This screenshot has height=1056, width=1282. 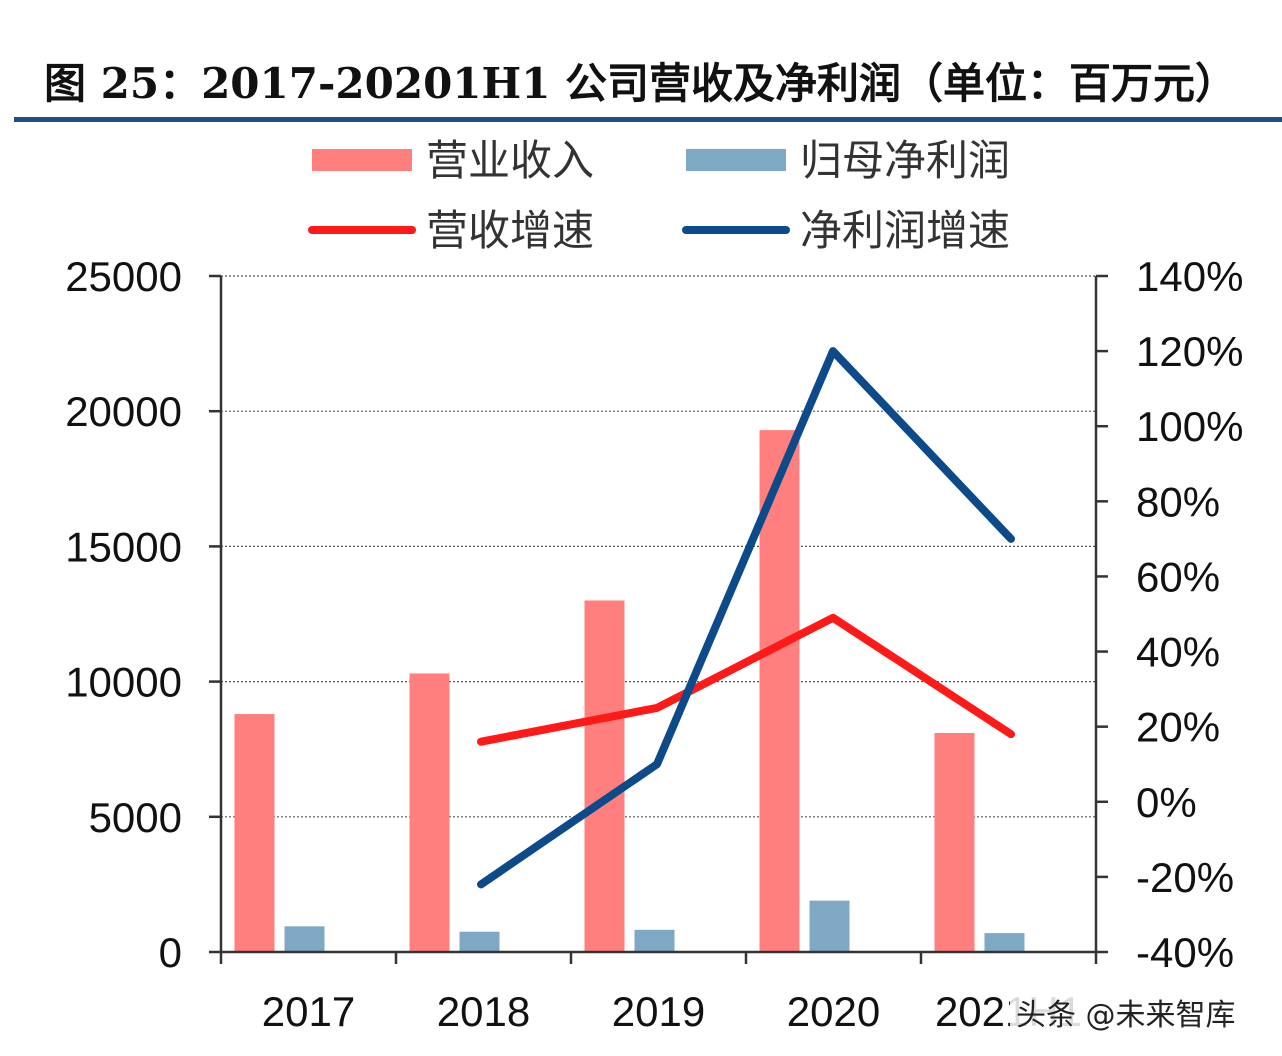 I want to click on revenue-growth-line, so click(x=746, y=679).